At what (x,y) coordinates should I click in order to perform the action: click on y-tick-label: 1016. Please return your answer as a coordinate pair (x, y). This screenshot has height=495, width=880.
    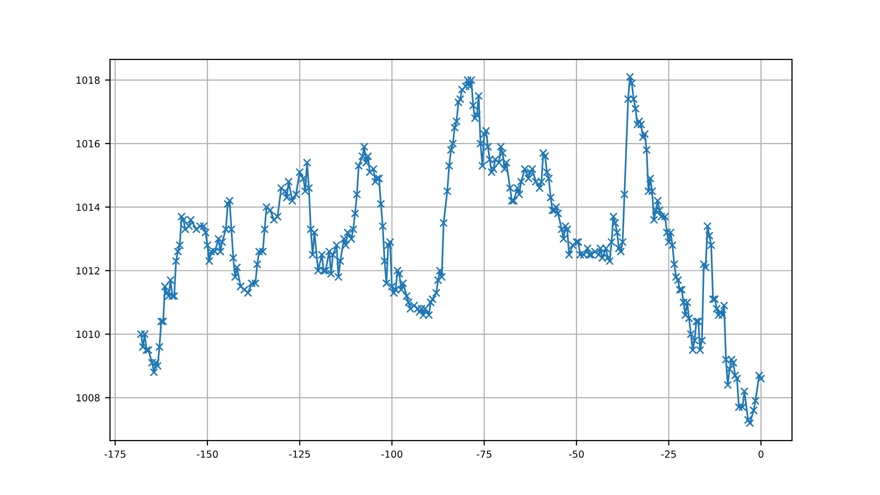
    Looking at the image, I should click on (88, 144).